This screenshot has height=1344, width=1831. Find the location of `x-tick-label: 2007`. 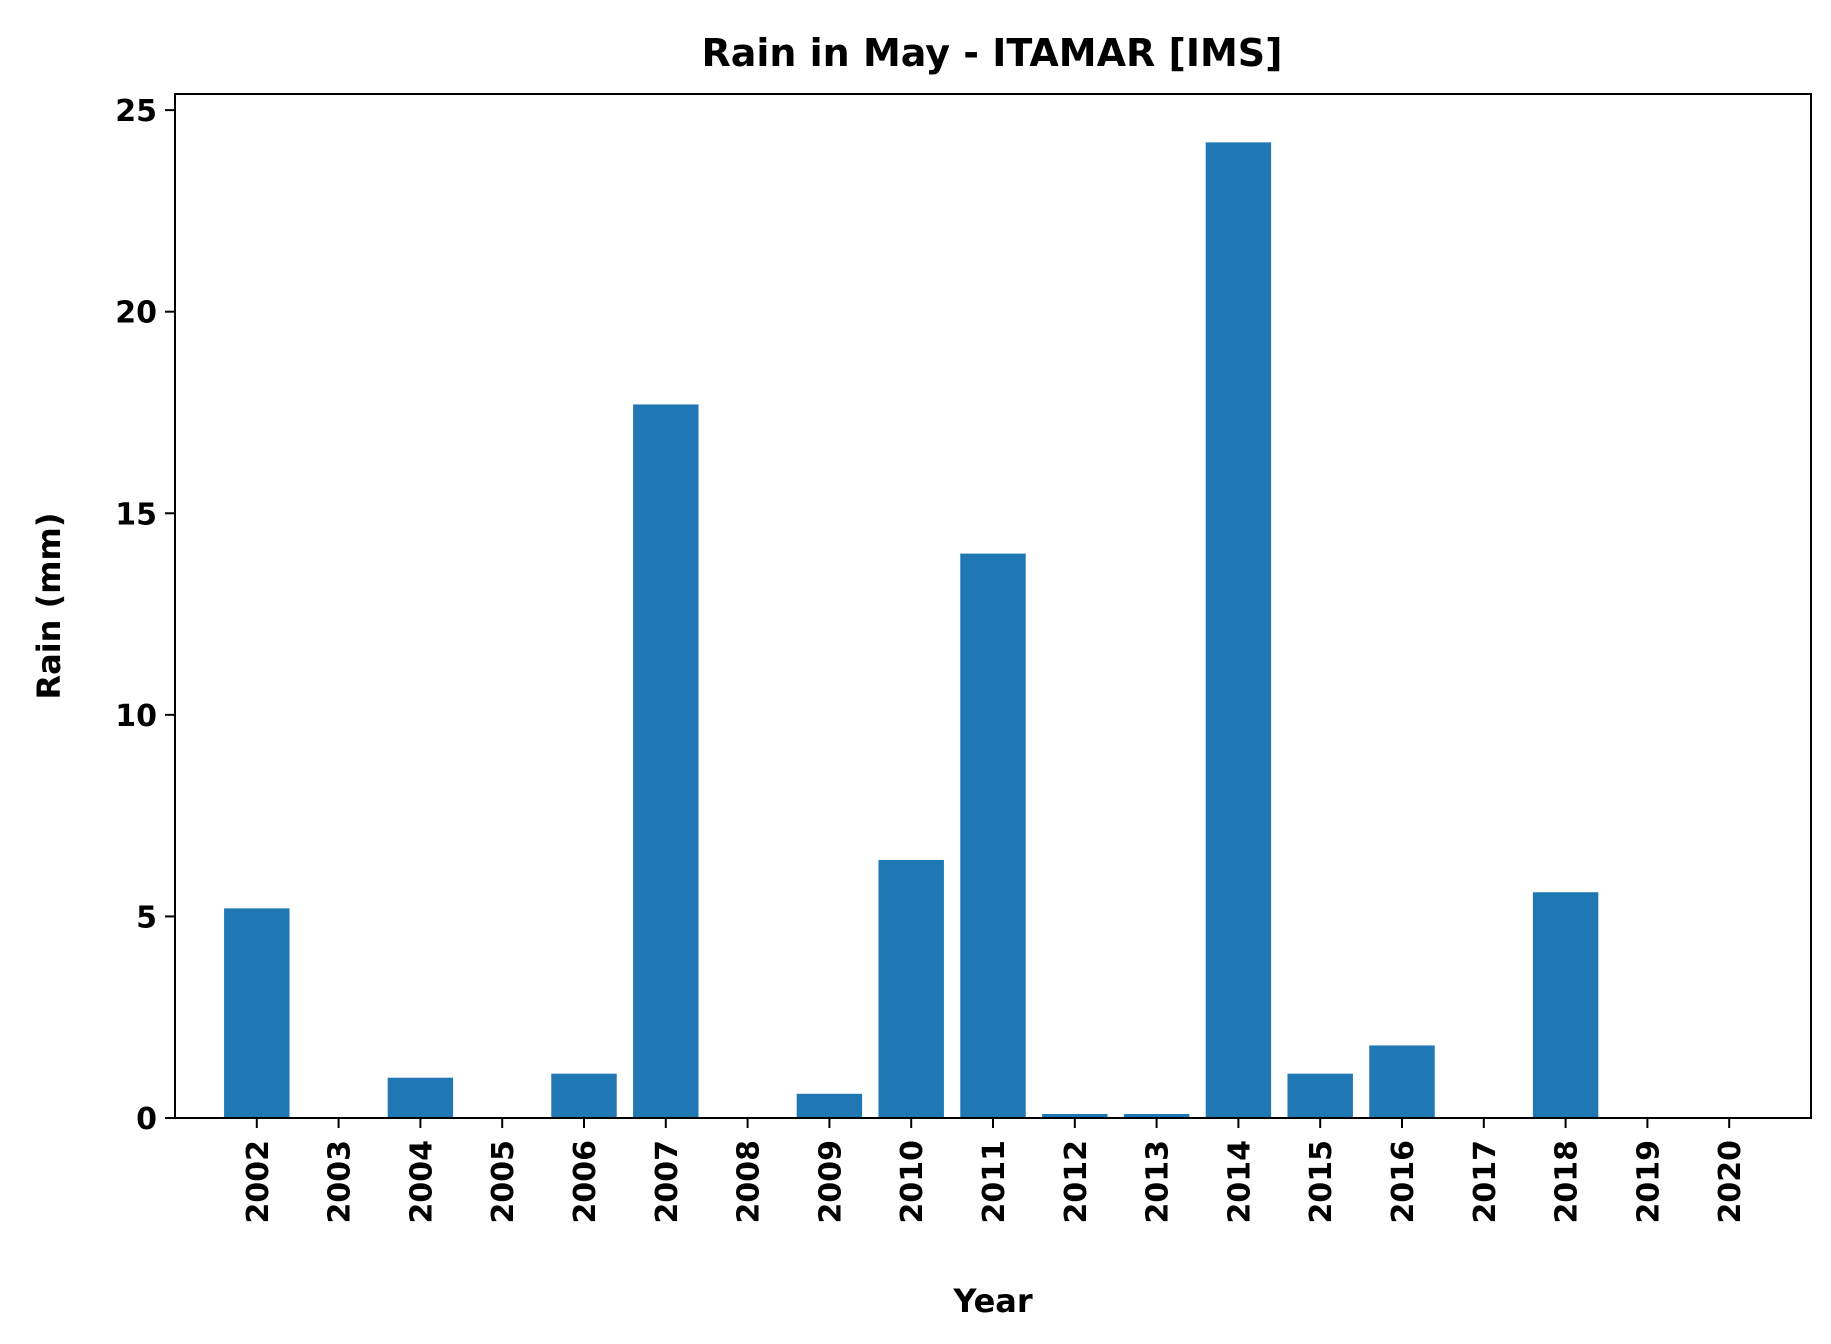

x-tick-label: 2007 is located at coordinates (667, 1182).